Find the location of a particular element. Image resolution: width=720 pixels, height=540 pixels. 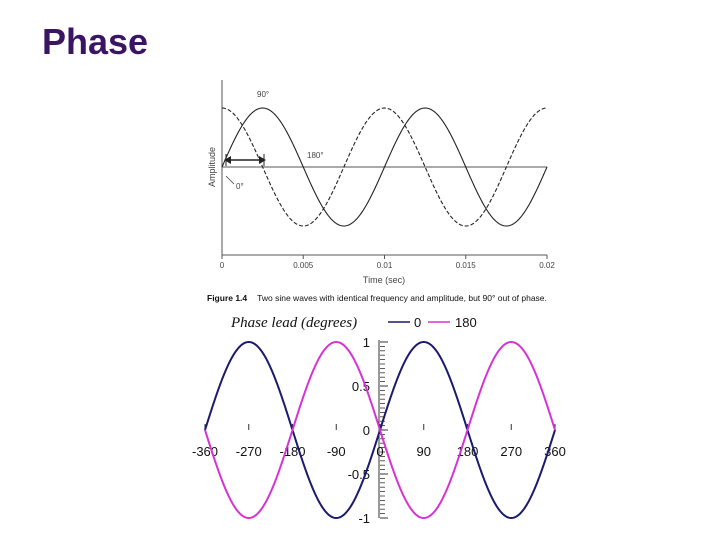

c2-y-tick-label: 1 is located at coordinates (366, 342).